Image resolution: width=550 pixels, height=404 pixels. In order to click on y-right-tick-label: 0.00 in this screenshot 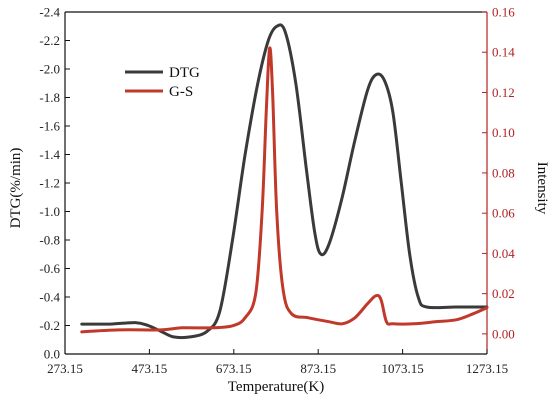, I will do `click(503, 333)`.